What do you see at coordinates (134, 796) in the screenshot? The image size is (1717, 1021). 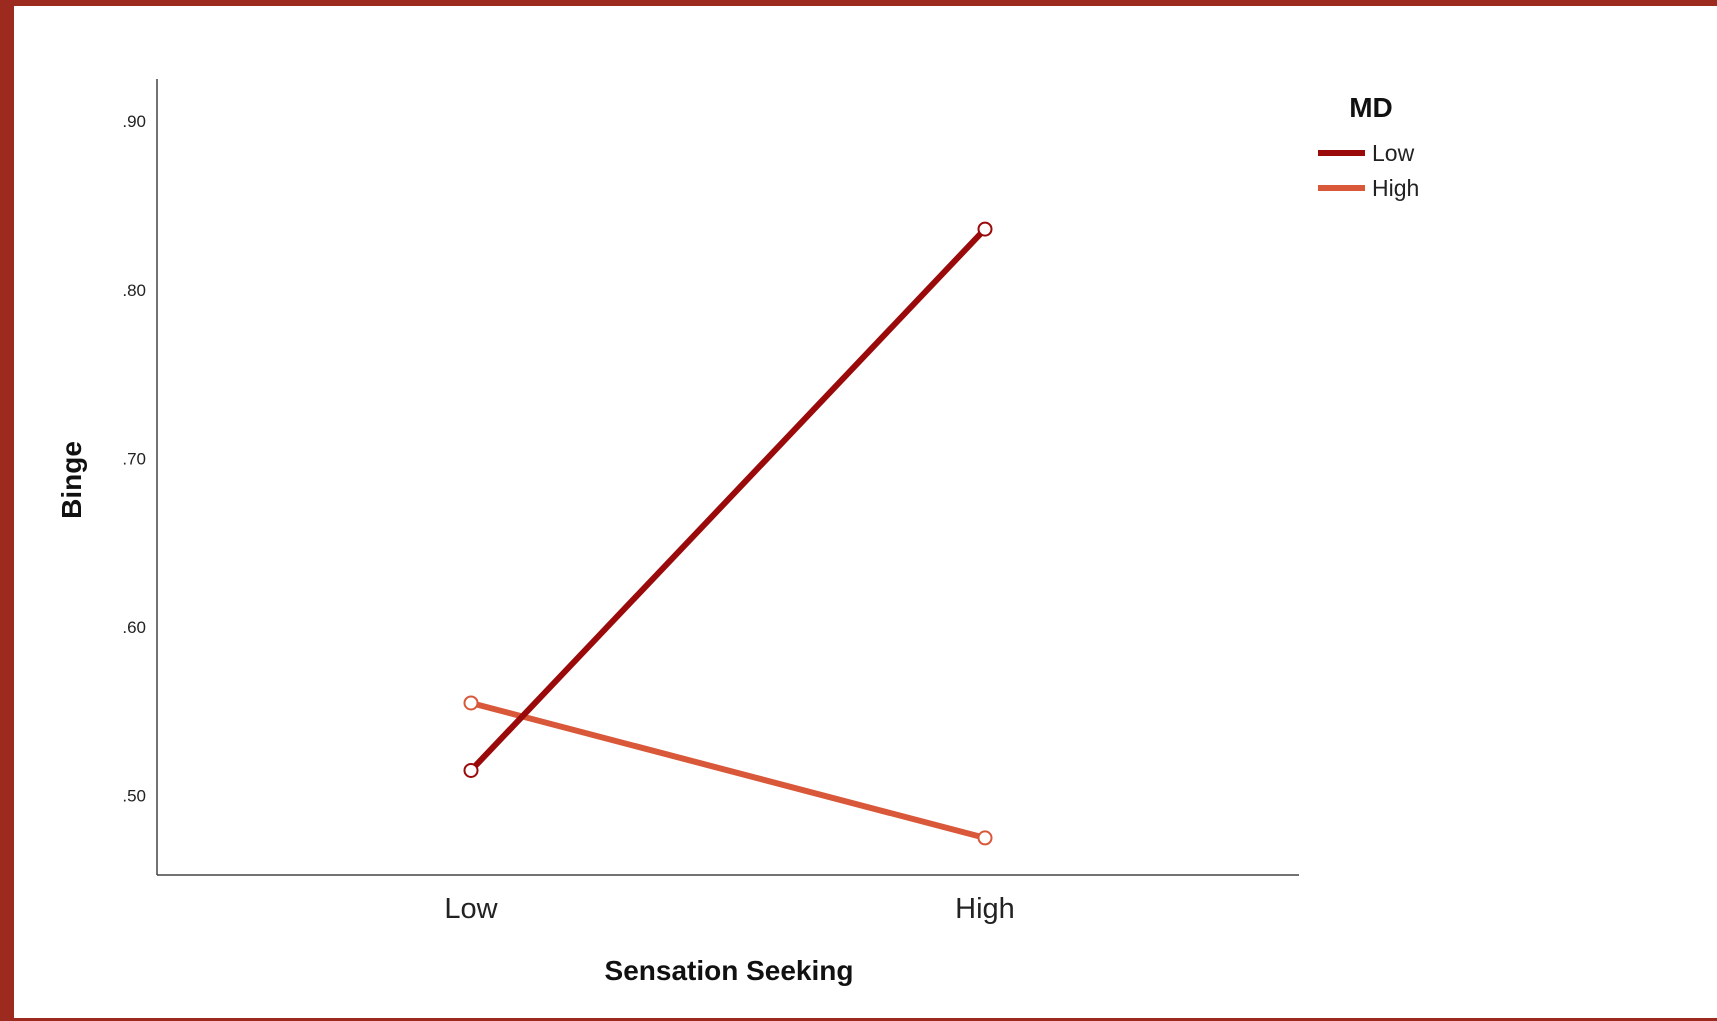 I see `y-tick-label: .50` at bounding box center [134, 796].